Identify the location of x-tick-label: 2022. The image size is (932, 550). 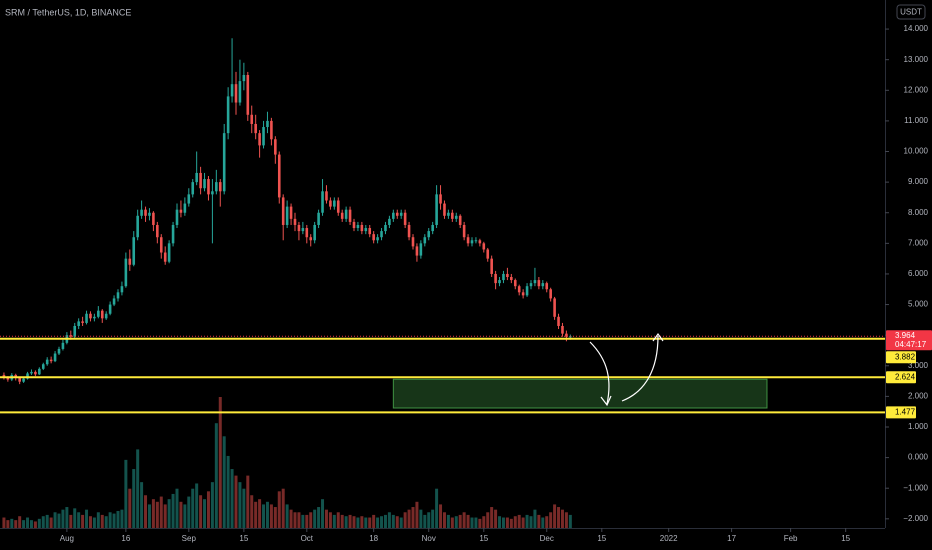
(669, 538).